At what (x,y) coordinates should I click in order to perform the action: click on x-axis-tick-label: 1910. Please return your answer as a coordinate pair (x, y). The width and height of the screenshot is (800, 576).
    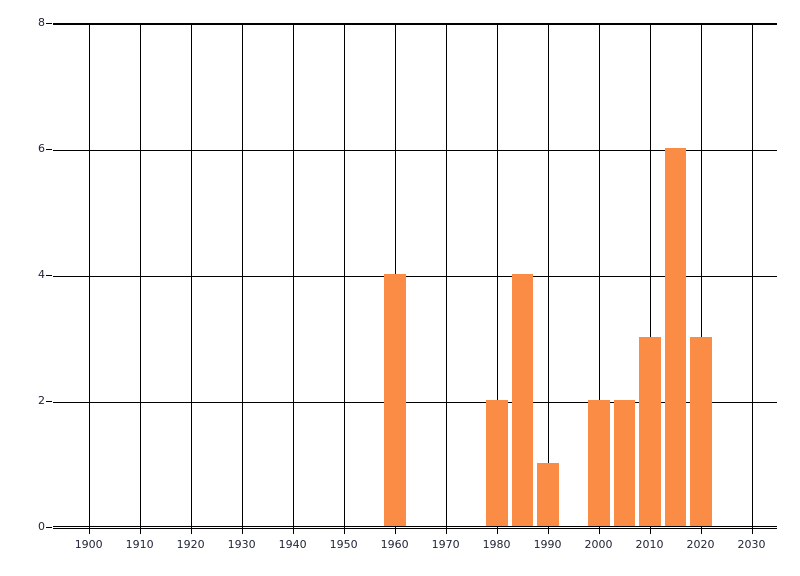
    Looking at the image, I should click on (139, 544).